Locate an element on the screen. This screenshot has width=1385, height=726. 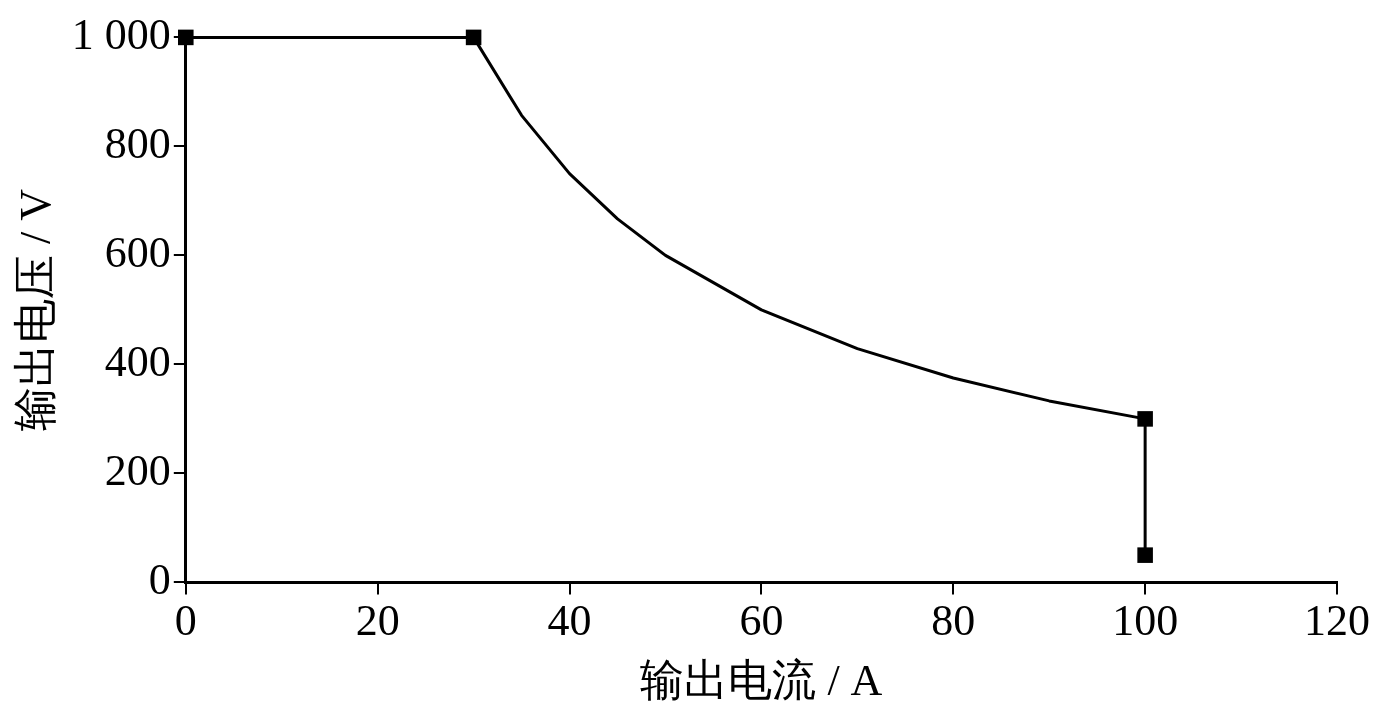
x-tick-label: 100 is located at coordinates (1145, 621).